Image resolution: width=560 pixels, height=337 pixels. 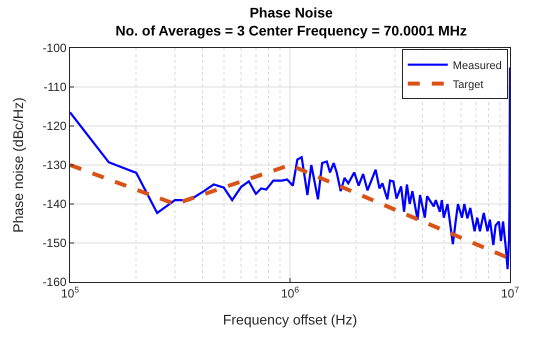 What do you see at coordinates (54, 243) in the screenshot?
I see `y-tick-label: -150` at bounding box center [54, 243].